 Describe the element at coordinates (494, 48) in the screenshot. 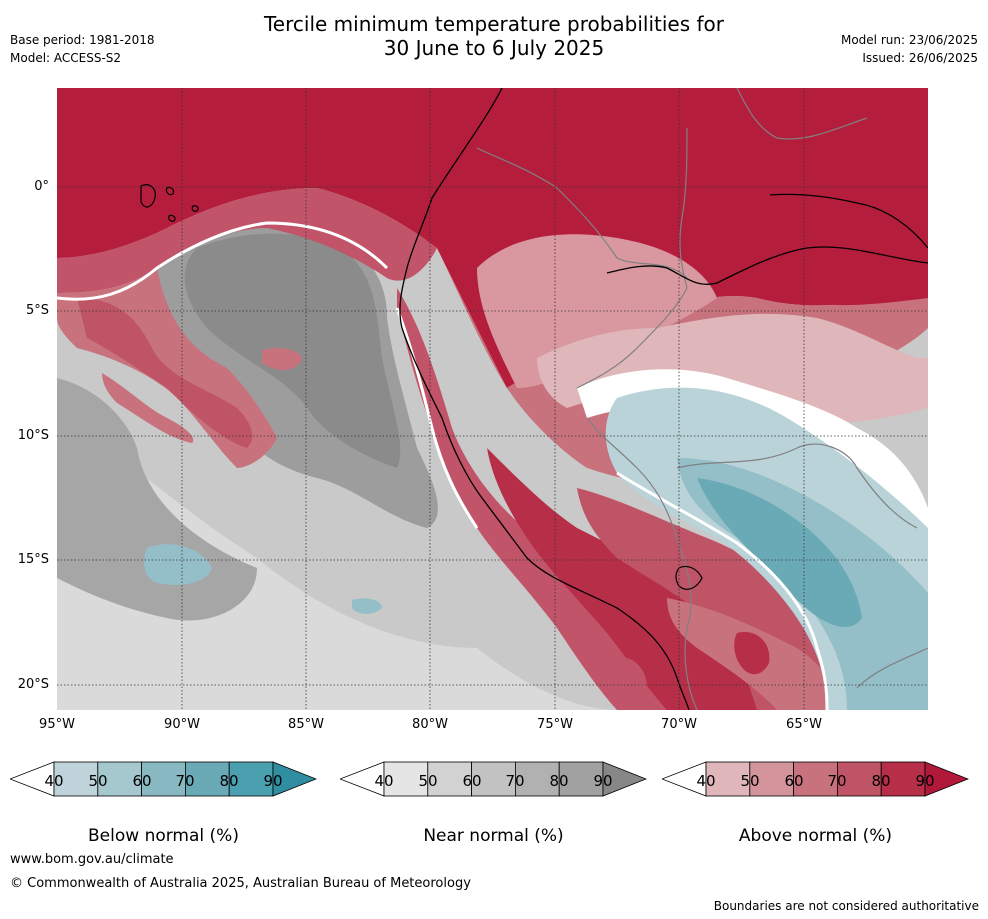

I see `title-line-2: 30 June to 6 July 2025` at that location.